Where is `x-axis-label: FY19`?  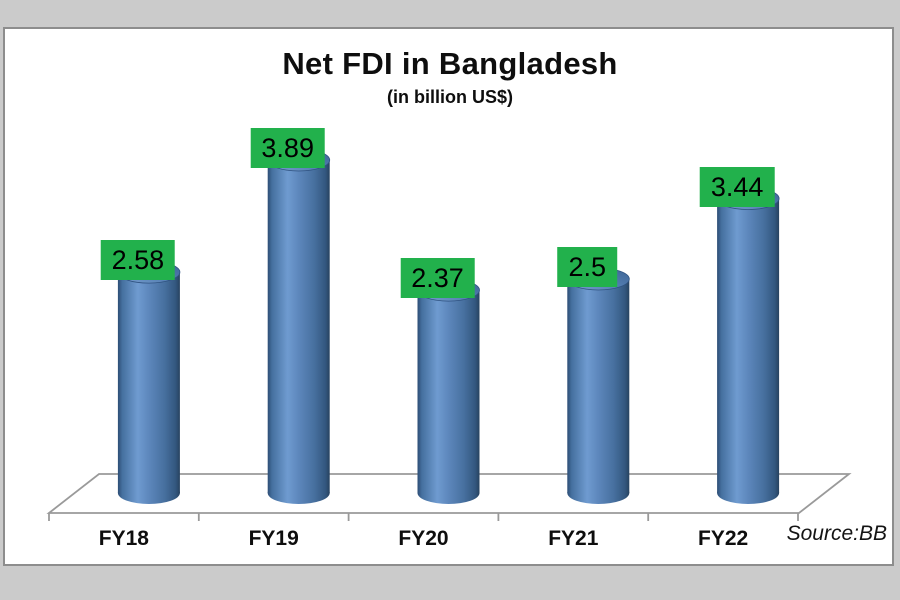 x-axis-label: FY19 is located at coordinates (273, 538).